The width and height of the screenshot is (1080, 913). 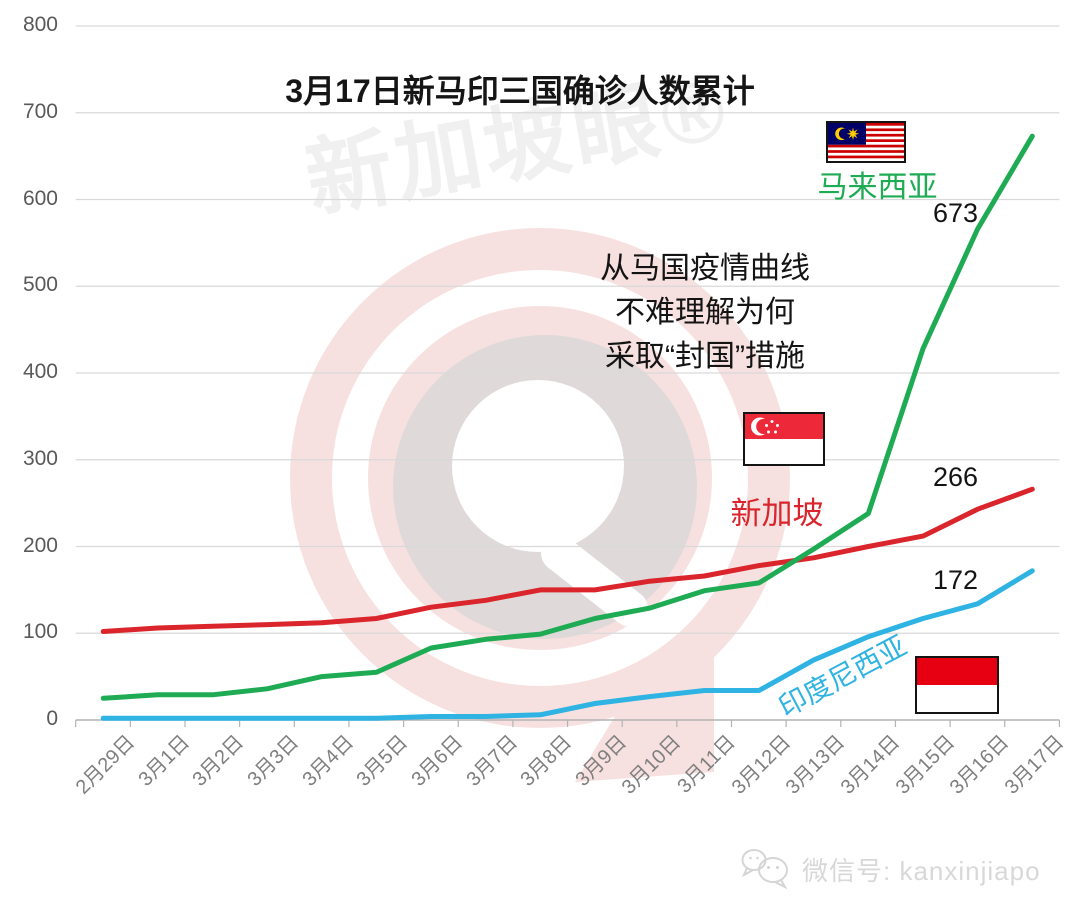 I want to click on y-axis-tick-label: 300, so click(x=40, y=458).